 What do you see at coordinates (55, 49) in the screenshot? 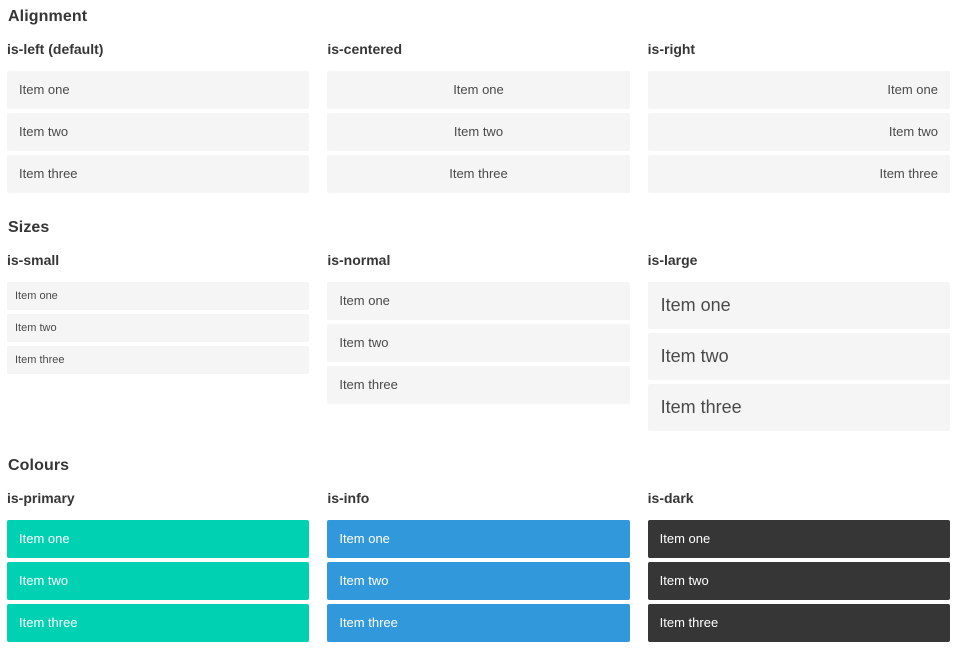
I see `column-title-is-left: is-left (default)` at bounding box center [55, 49].